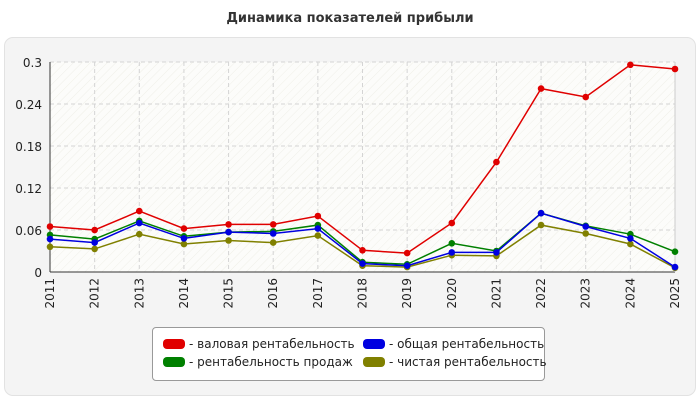 This screenshot has height=400, width=700. I want to click on x-tick-label: 2011, so click(50, 293).